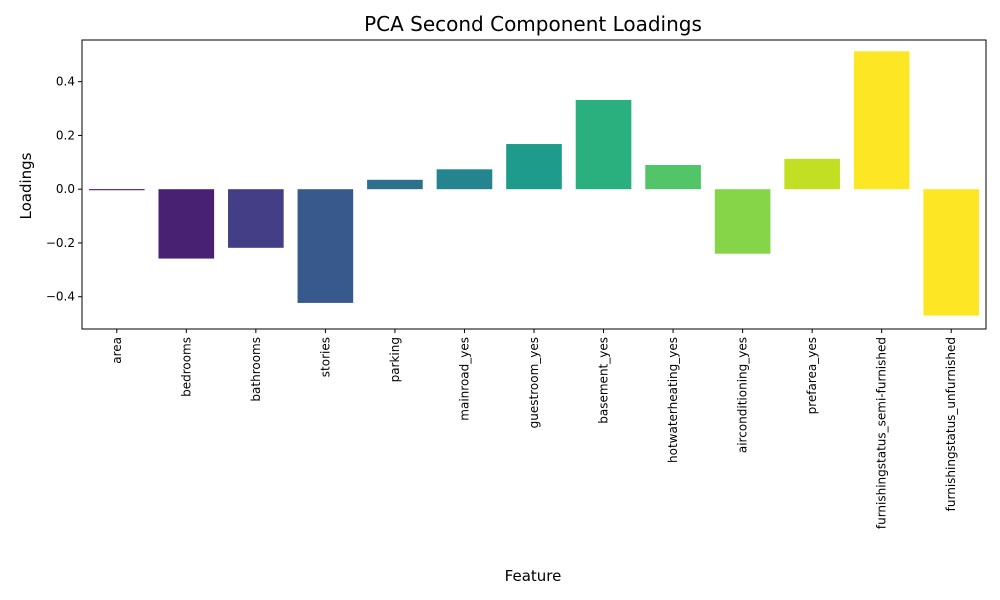 The width and height of the screenshot is (1000, 600). What do you see at coordinates (395, 359) in the screenshot?
I see `x-tick-label: parking` at bounding box center [395, 359].